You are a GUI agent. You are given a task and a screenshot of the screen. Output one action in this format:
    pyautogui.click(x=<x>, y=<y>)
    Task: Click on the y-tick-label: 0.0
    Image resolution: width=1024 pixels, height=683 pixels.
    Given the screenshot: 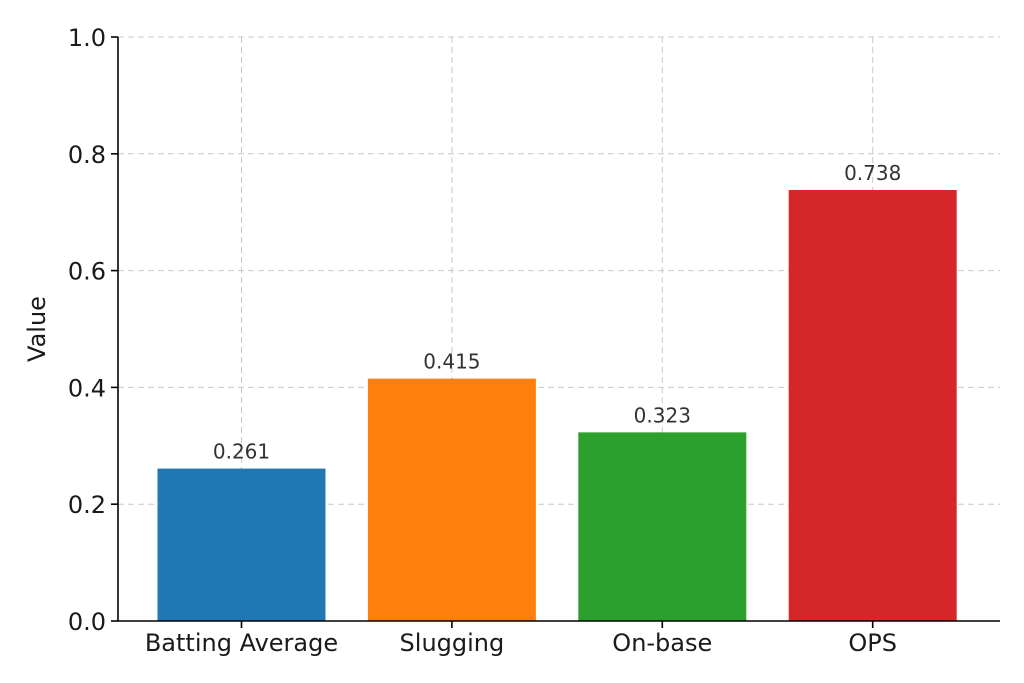 What is the action you would take?
    pyautogui.click(x=87, y=622)
    